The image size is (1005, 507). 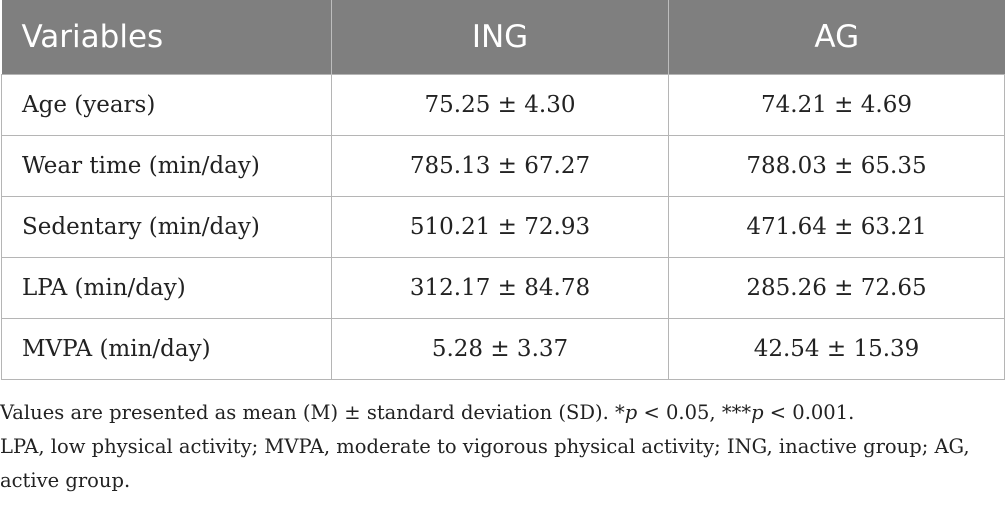 I want to click on row-label: MVPA (min/day), so click(x=166, y=349).